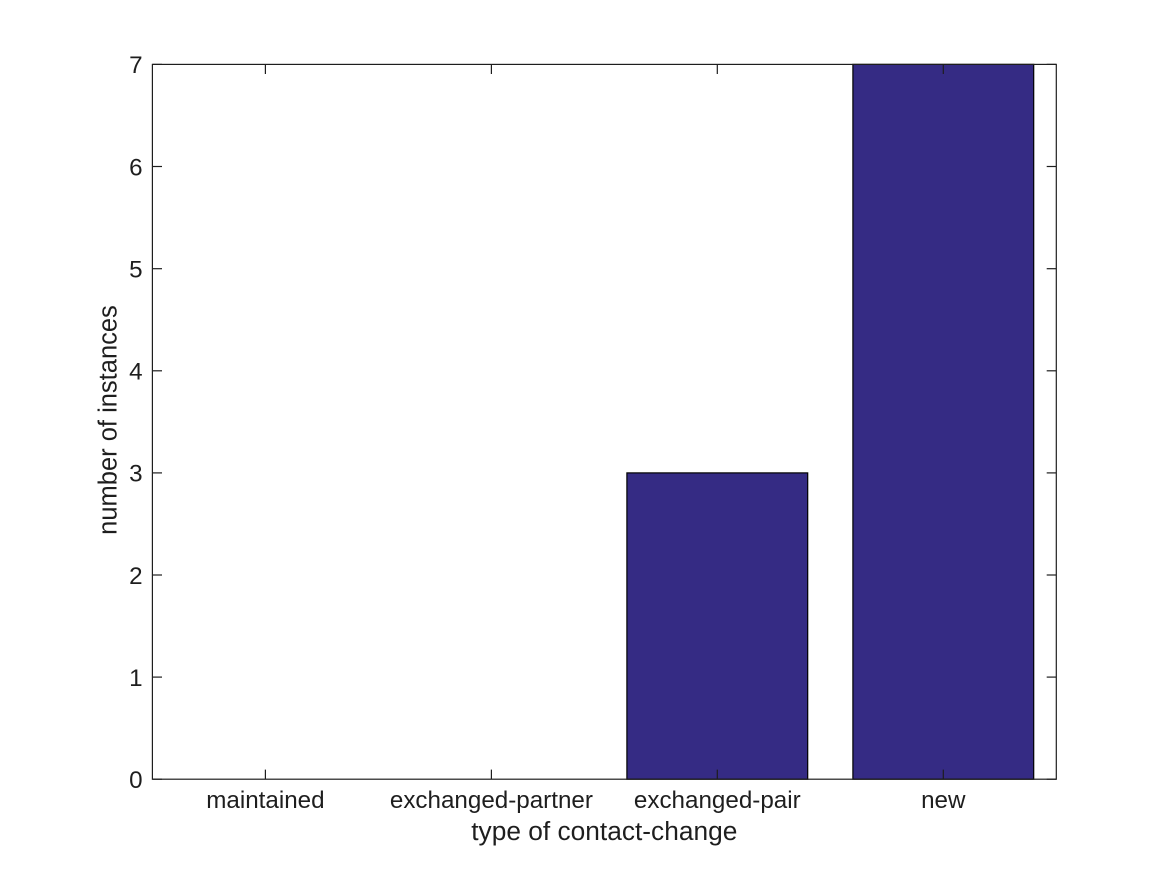  What do you see at coordinates (109, 420) in the screenshot?
I see `svg-text: number of instances` at bounding box center [109, 420].